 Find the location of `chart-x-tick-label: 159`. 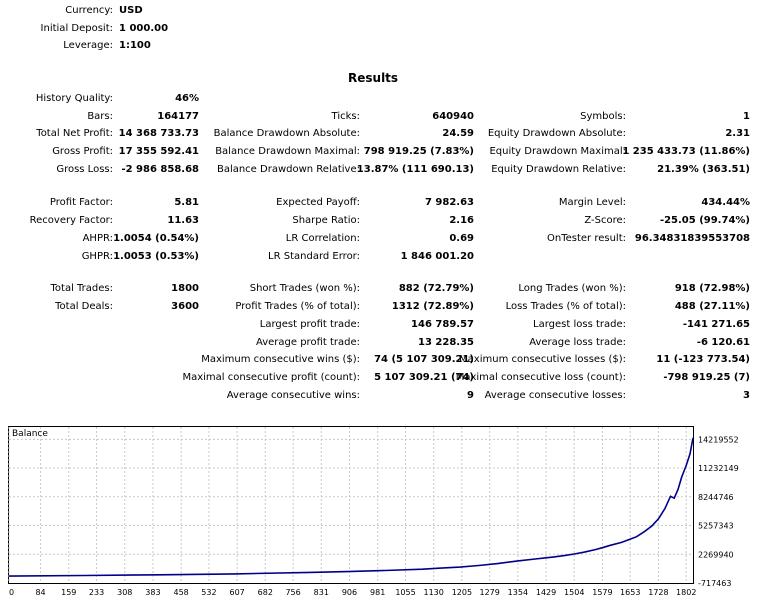

chart-x-tick-label: 159 is located at coordinates (68, 592).